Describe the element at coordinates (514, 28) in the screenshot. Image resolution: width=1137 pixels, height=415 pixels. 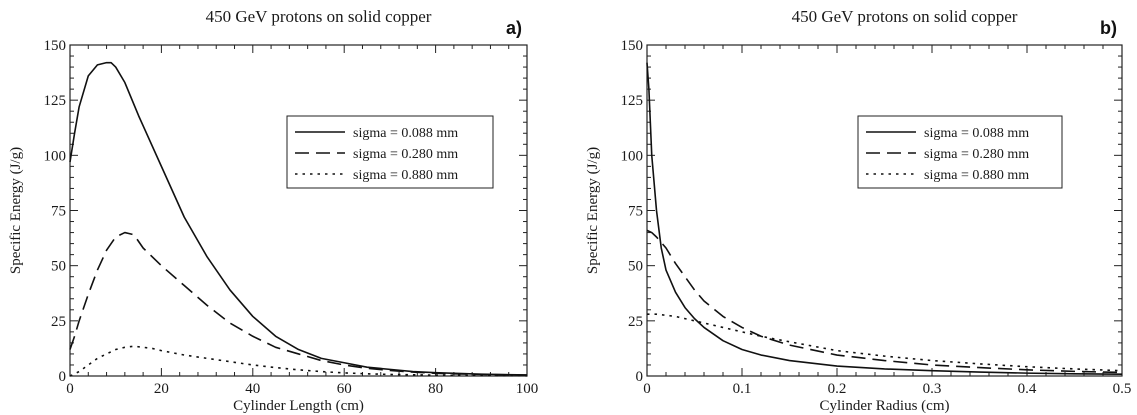
I see `panel-label: a)` at that location.